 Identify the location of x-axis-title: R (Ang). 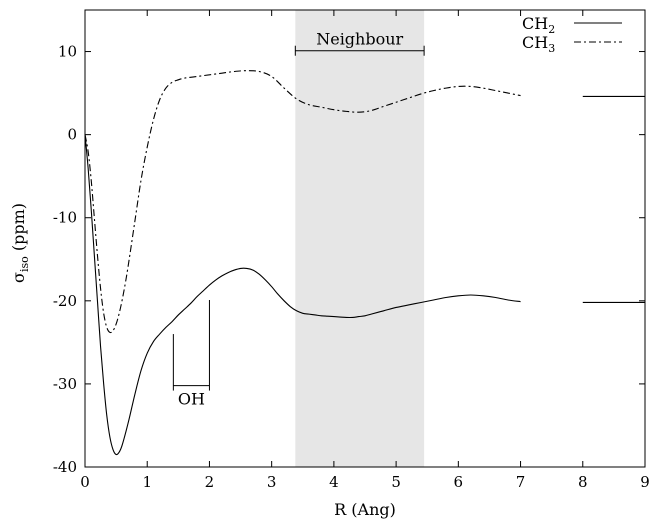
(365, 509).